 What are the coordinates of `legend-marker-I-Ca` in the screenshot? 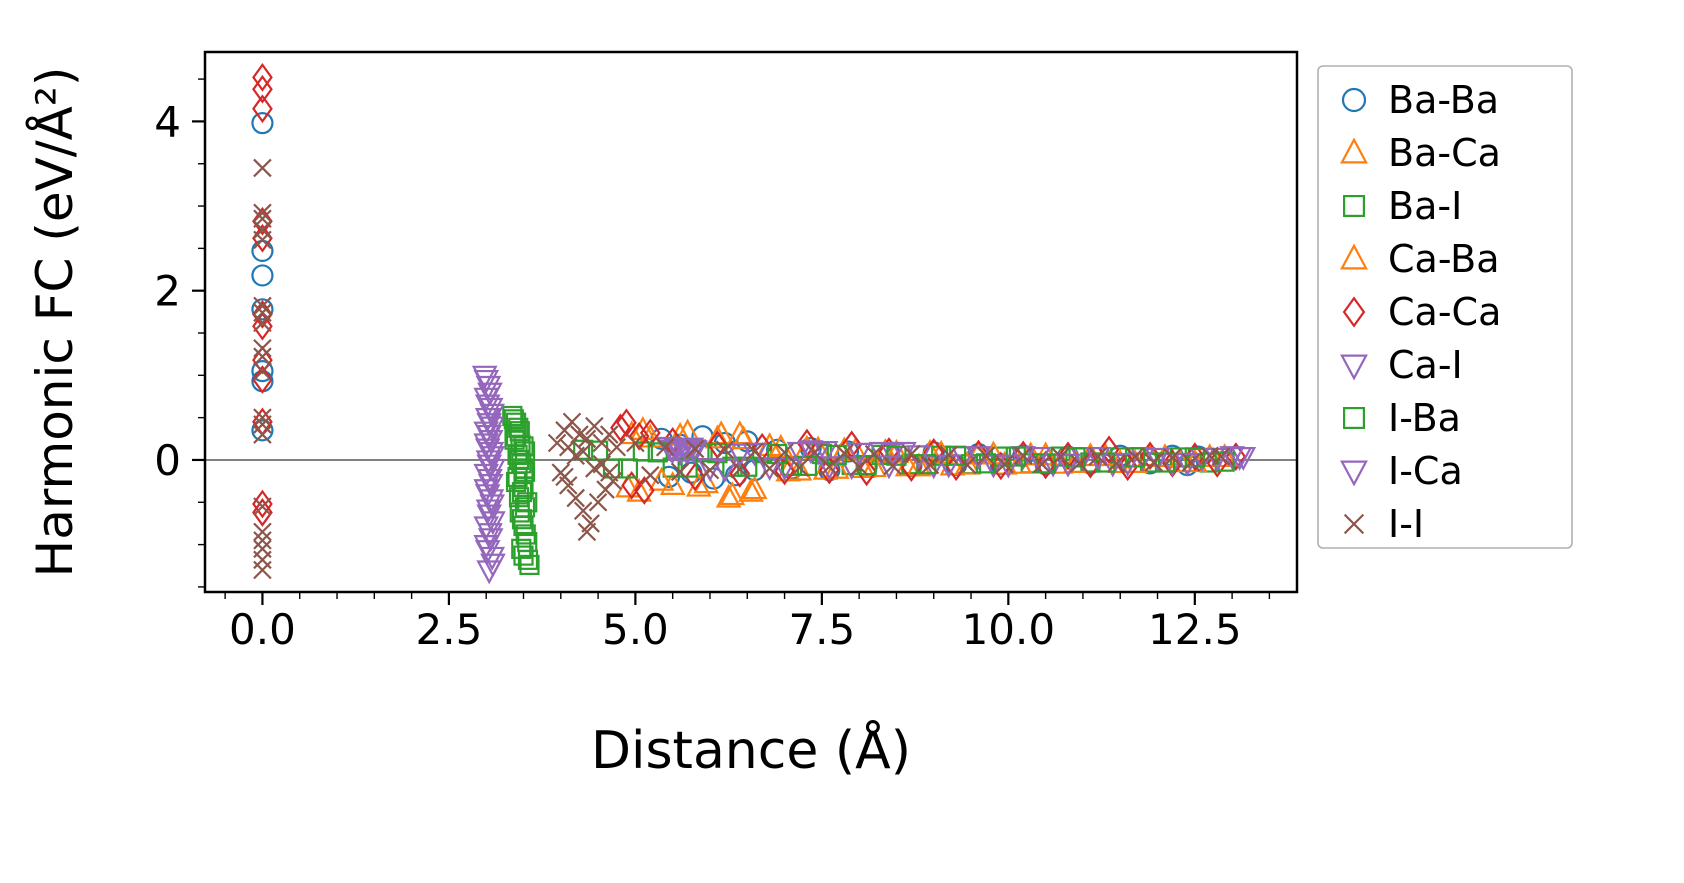 It's located at (1354, 473).